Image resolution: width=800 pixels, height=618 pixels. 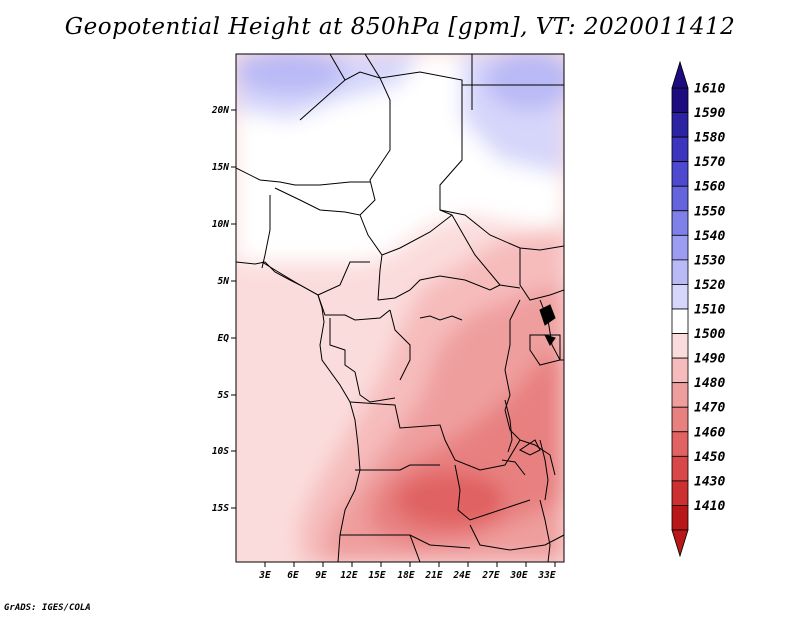 What do you see at coordinates (321, 575) in the screenshot?
I see `lon-label: 9E` at bounding box center [321, 575].